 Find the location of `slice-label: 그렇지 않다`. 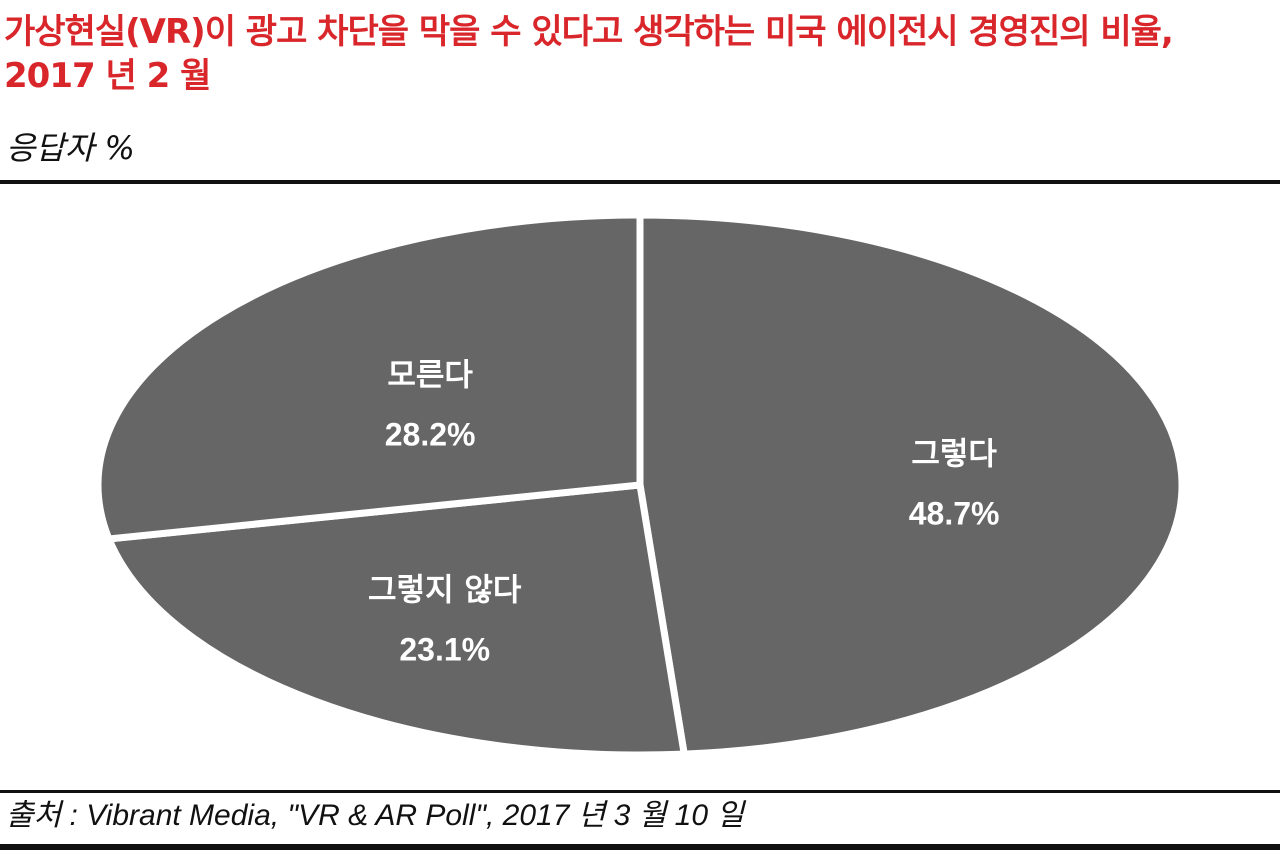

slice-label: 그렇지 않다 is located at coordinates (445, 591).